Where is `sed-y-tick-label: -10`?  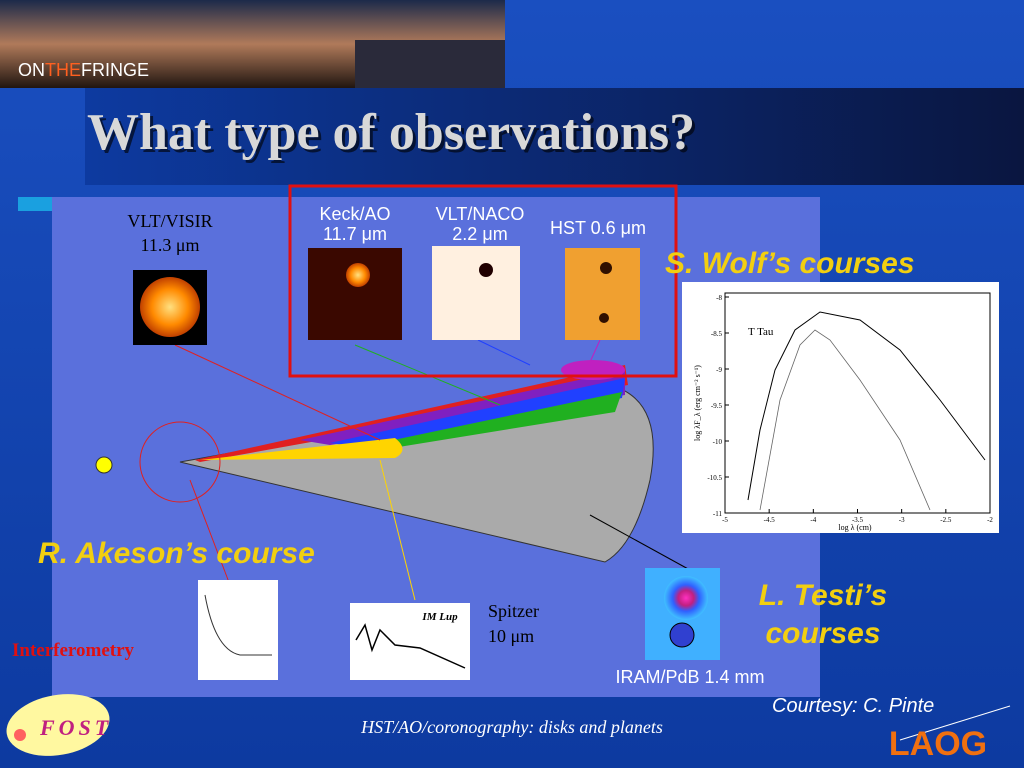 sed-y-tick-label: -10 is located at coordinates (718, 442).